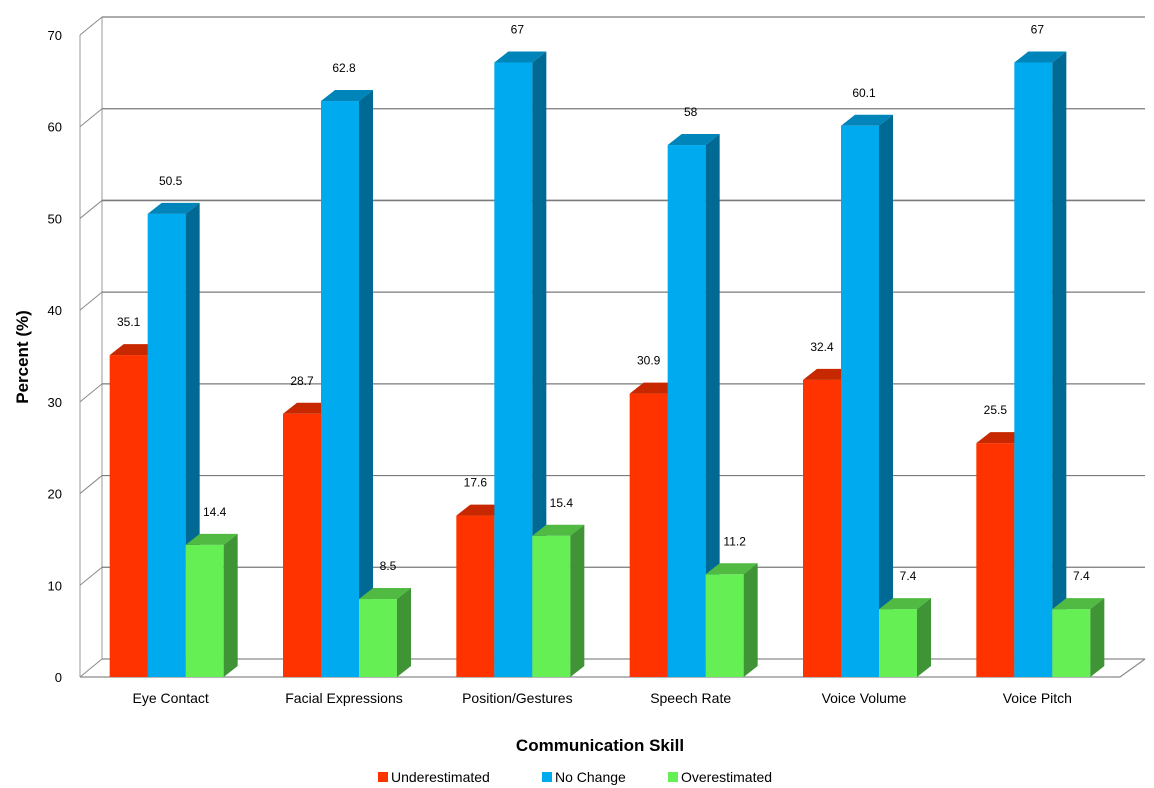 Image resolution: width=1154 pixels, height=788 pixels. What do you see at coordinates (171, 698) in the screenshot?
I see `x-tick-label: Eye Contact` at bounding box center [171, 698].